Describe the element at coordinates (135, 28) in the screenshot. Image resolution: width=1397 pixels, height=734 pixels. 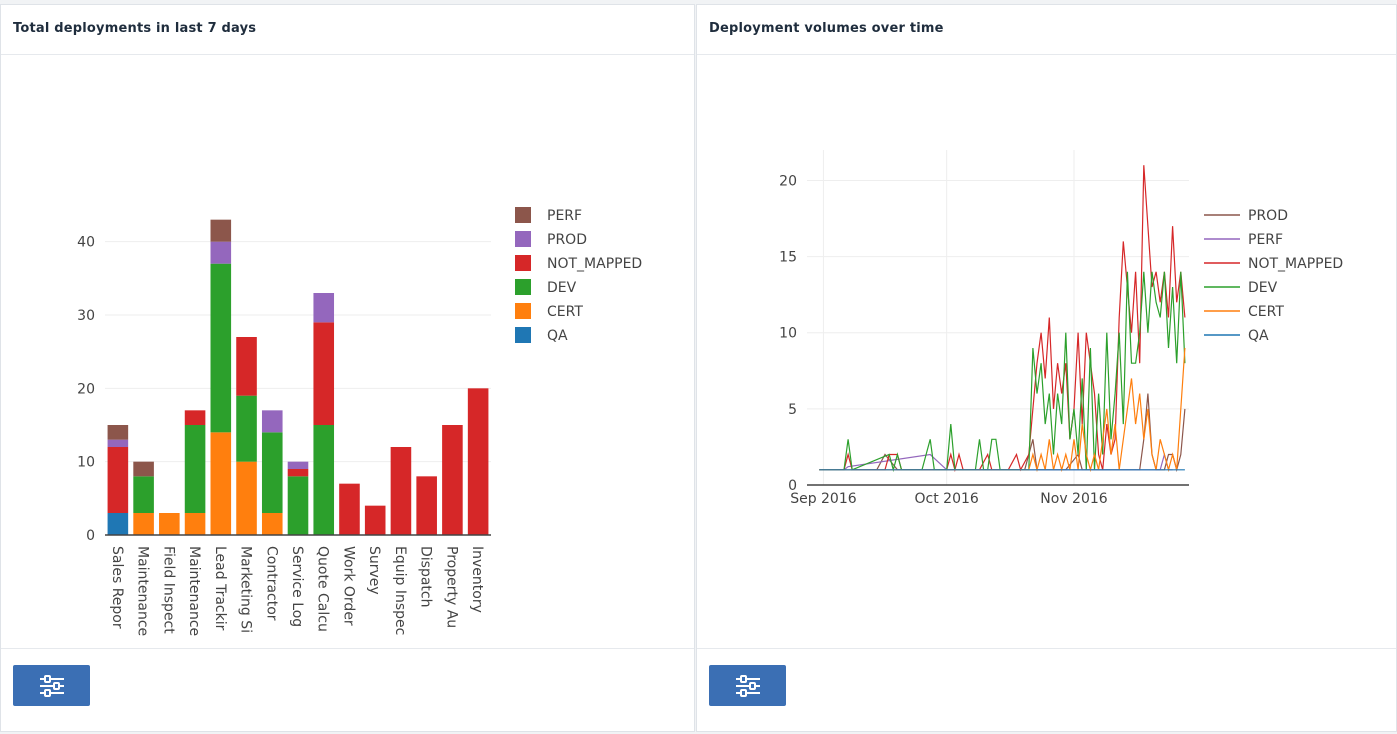
I see `panel-title: Total deployments in last 7 days` at that location.